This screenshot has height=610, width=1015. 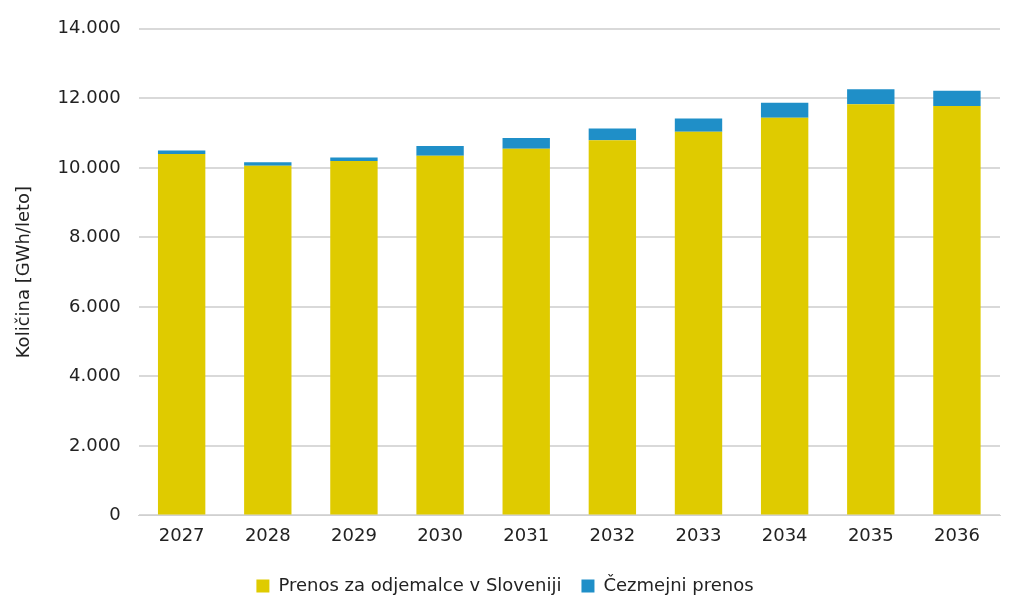 What do you see at coordinates (89, 166) in the screenshot?
I see `y-tick-label: 10.000` at bounding box center [89, 166].